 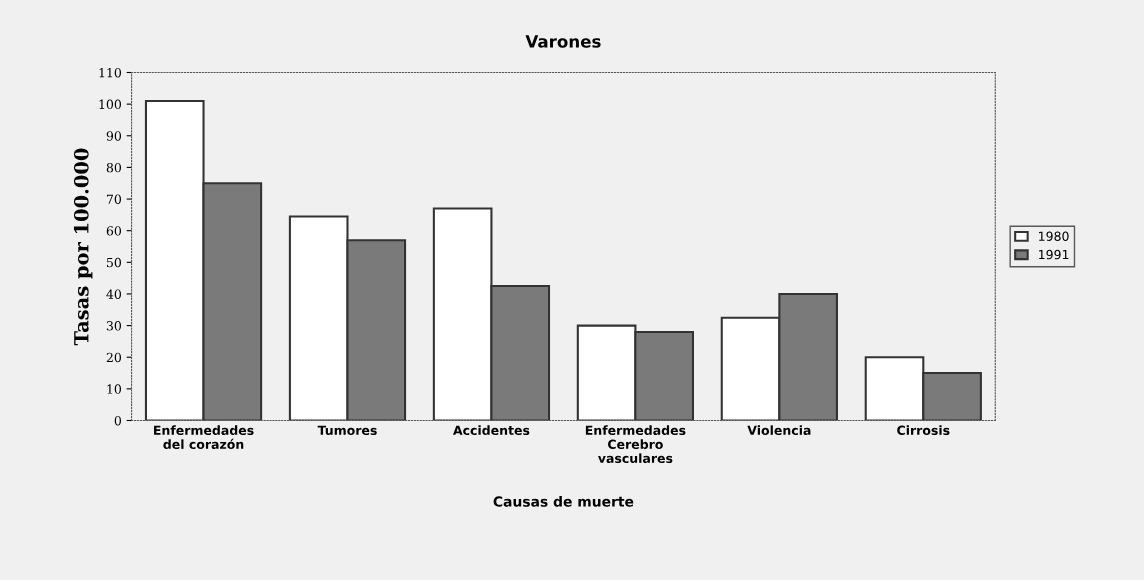 What do you see at coordinates (635, 444) in the screenshot?
I see `x-tick-label: Enfermedades Cerebro vasculares` at bounding box center [635, 444].